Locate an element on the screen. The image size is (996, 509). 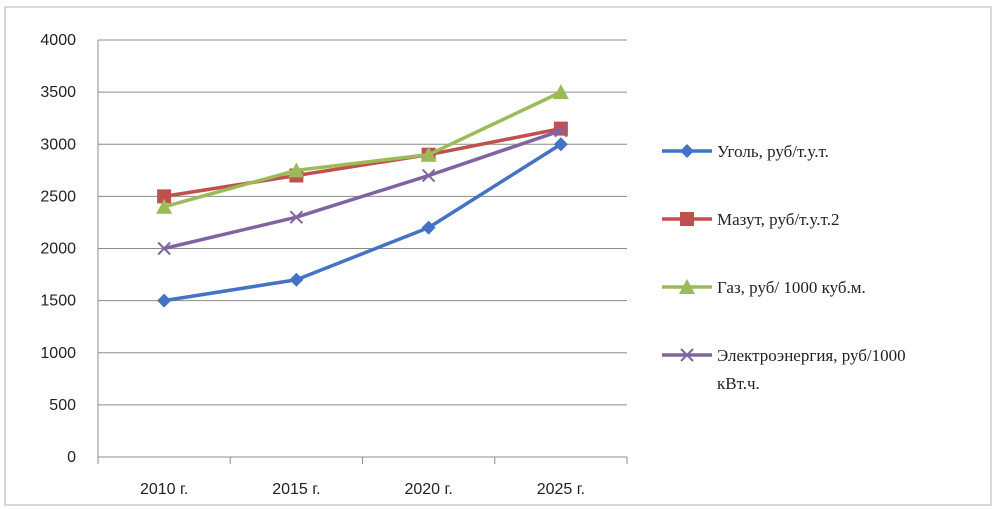
y-tick-label: 1000 is located at coordinates (58, 353).